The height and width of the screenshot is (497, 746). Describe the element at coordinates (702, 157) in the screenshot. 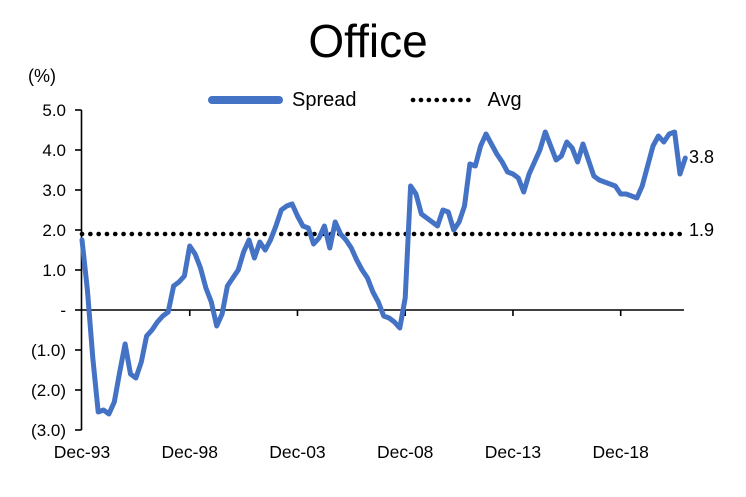

I see `spread-end-value-label: 3.8` at that location.